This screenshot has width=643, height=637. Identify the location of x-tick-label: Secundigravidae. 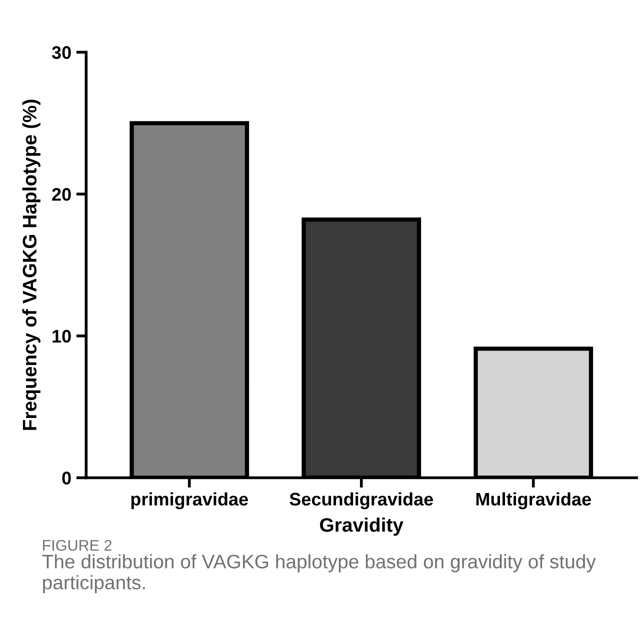
(362, 501).